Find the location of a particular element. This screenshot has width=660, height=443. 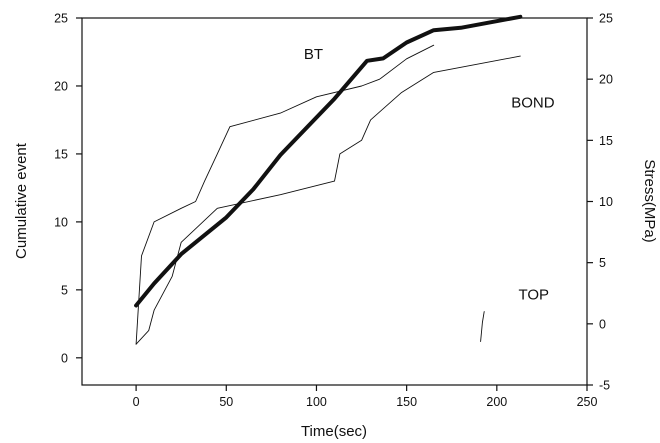

right-tick-label: 15 is located at coordinates (606, 141).